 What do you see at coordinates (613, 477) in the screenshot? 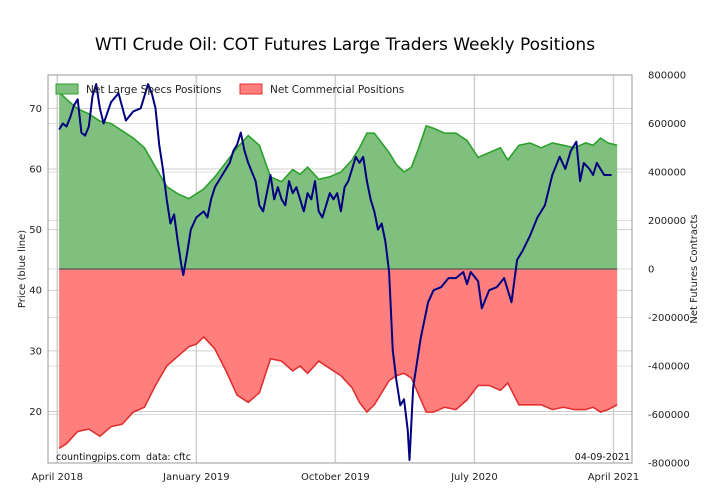
I see `x-tick-label-4: April 2021` at bounding box center [613, 477].